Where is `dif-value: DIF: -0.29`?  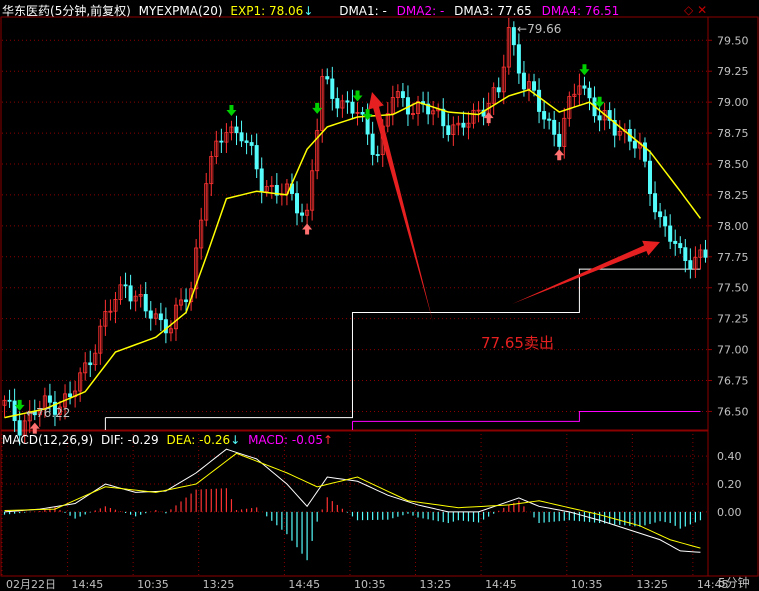 dif-value: DIF: -0.29 is located at coordinates (129, 440).